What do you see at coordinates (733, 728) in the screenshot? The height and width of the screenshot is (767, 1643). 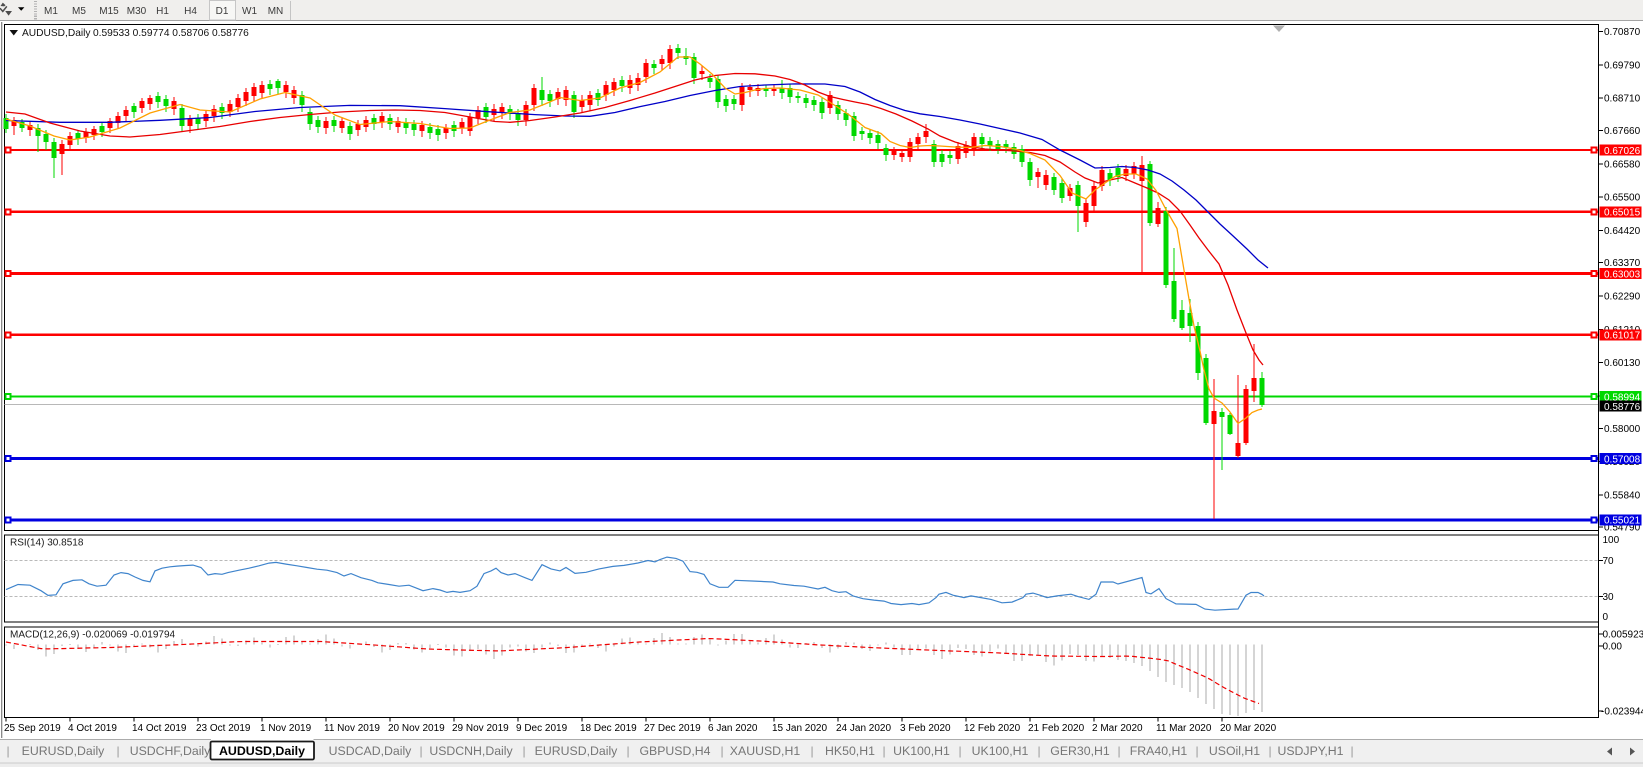 I see `svg-text: 6 Jan 2020` at bounding box center [733, 728].